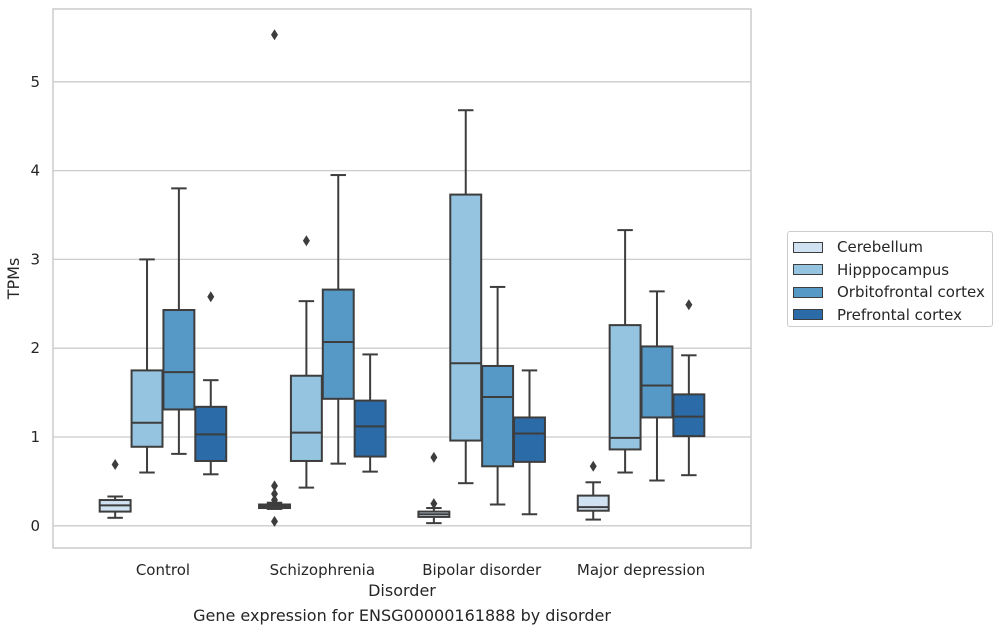  I want to click on legend-item: Cerebellum, so click(892, 247).